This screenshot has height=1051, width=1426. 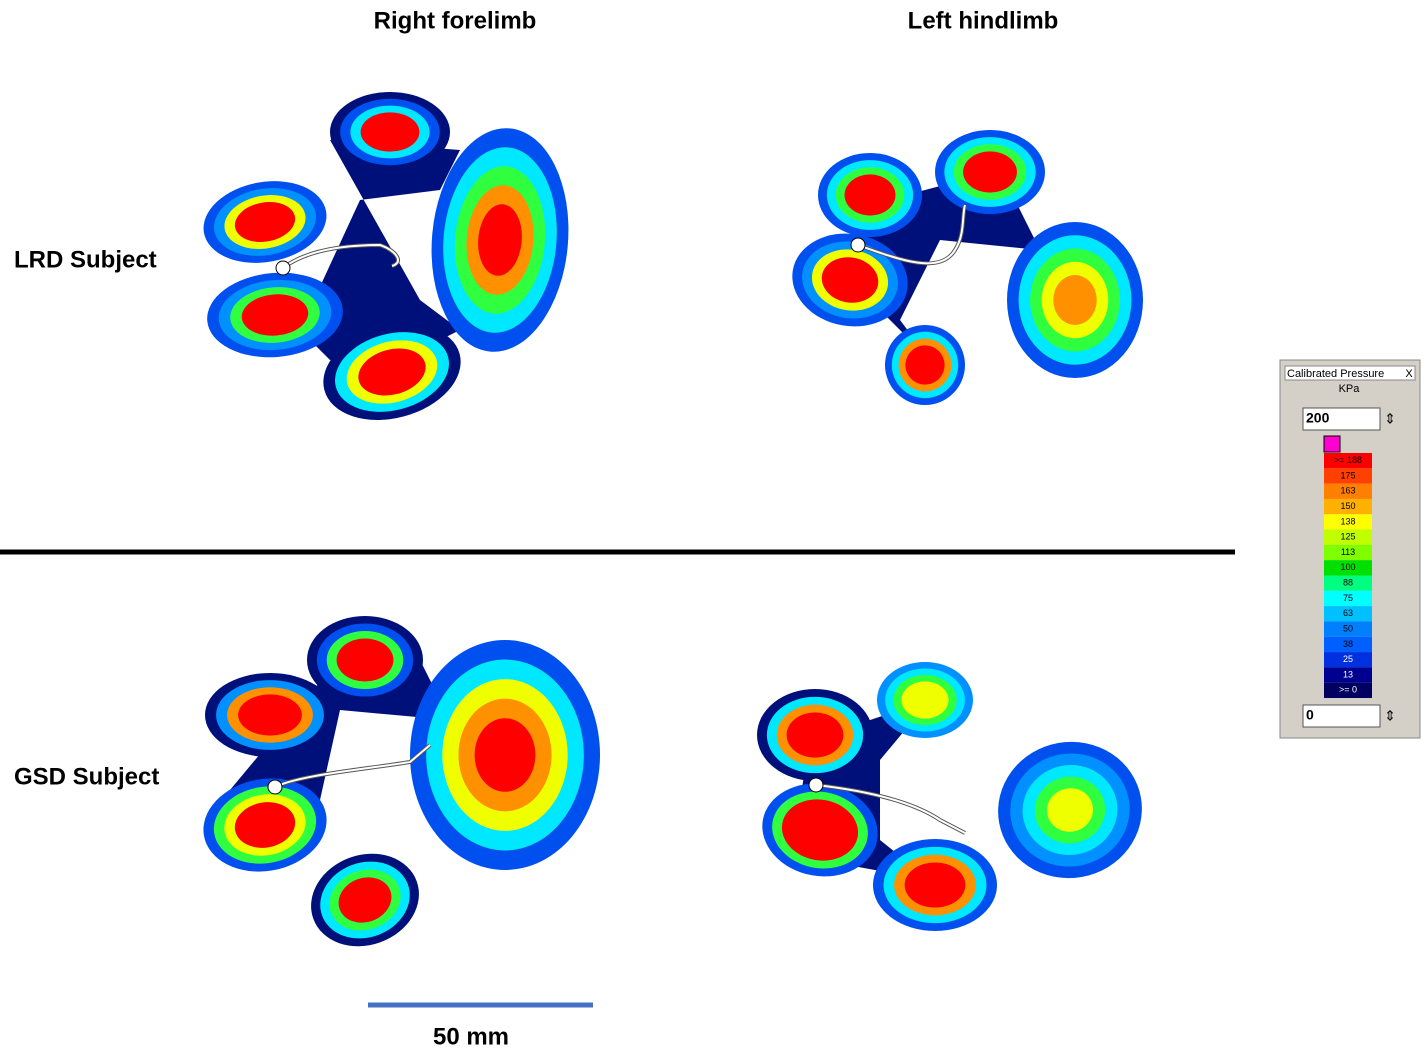 I want to click on row-label: LRD Subject, so click(x=85, y=259).